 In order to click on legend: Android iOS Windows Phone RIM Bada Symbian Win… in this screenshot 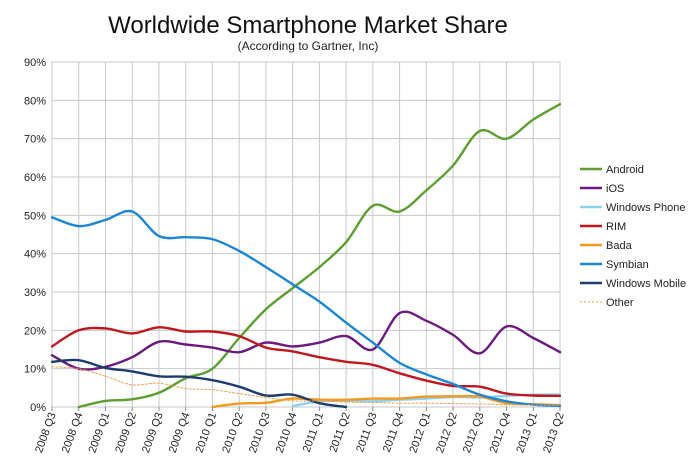, I will do `click(633, 236)`.